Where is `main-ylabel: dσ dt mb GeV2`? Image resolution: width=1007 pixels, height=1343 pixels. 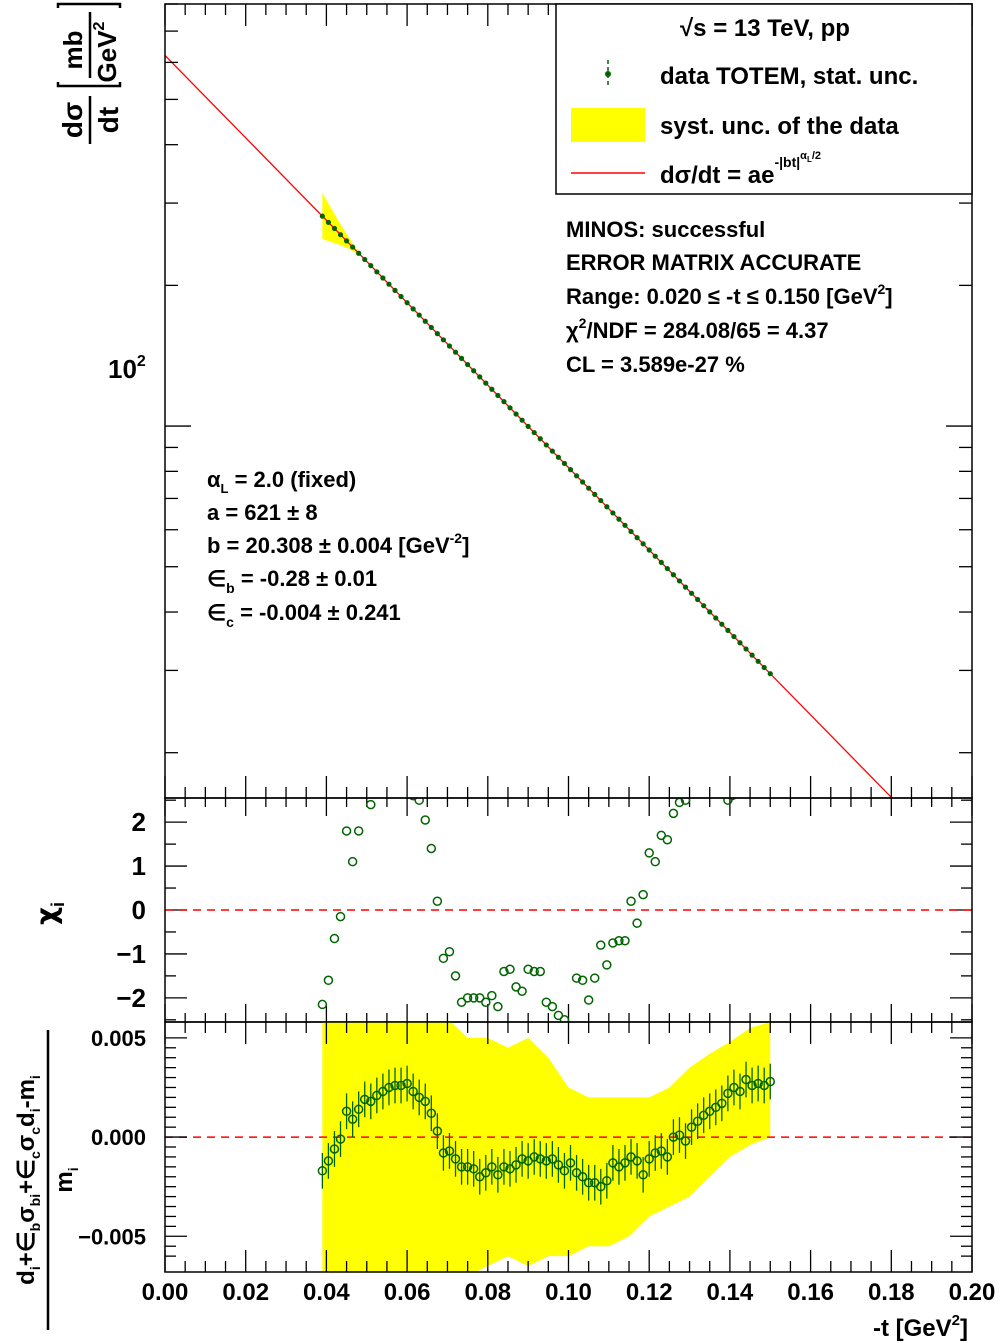 main-ylabel: dσ dt mb GeV2 is located at coordinates (90, 73).